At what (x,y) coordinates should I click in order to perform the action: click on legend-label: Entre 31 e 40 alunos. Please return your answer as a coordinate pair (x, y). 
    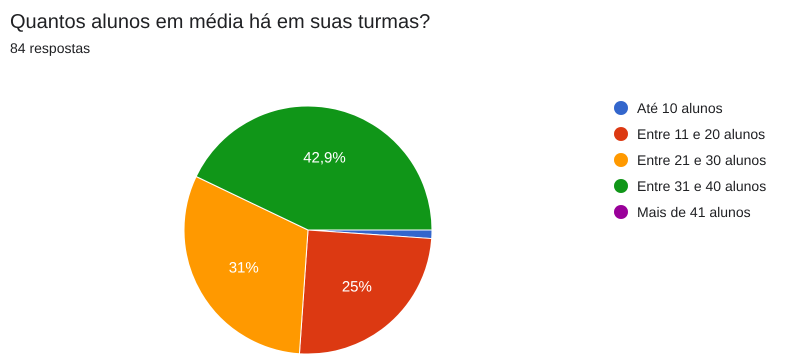
    Looking at the image, I should click on (701, 186).